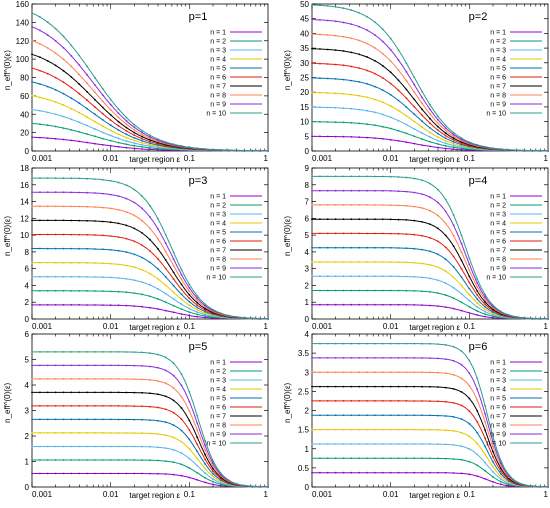  Describe the element at coordinates (218, 417) in the screenshot. I see `legend-entry: n = 7` at that location.